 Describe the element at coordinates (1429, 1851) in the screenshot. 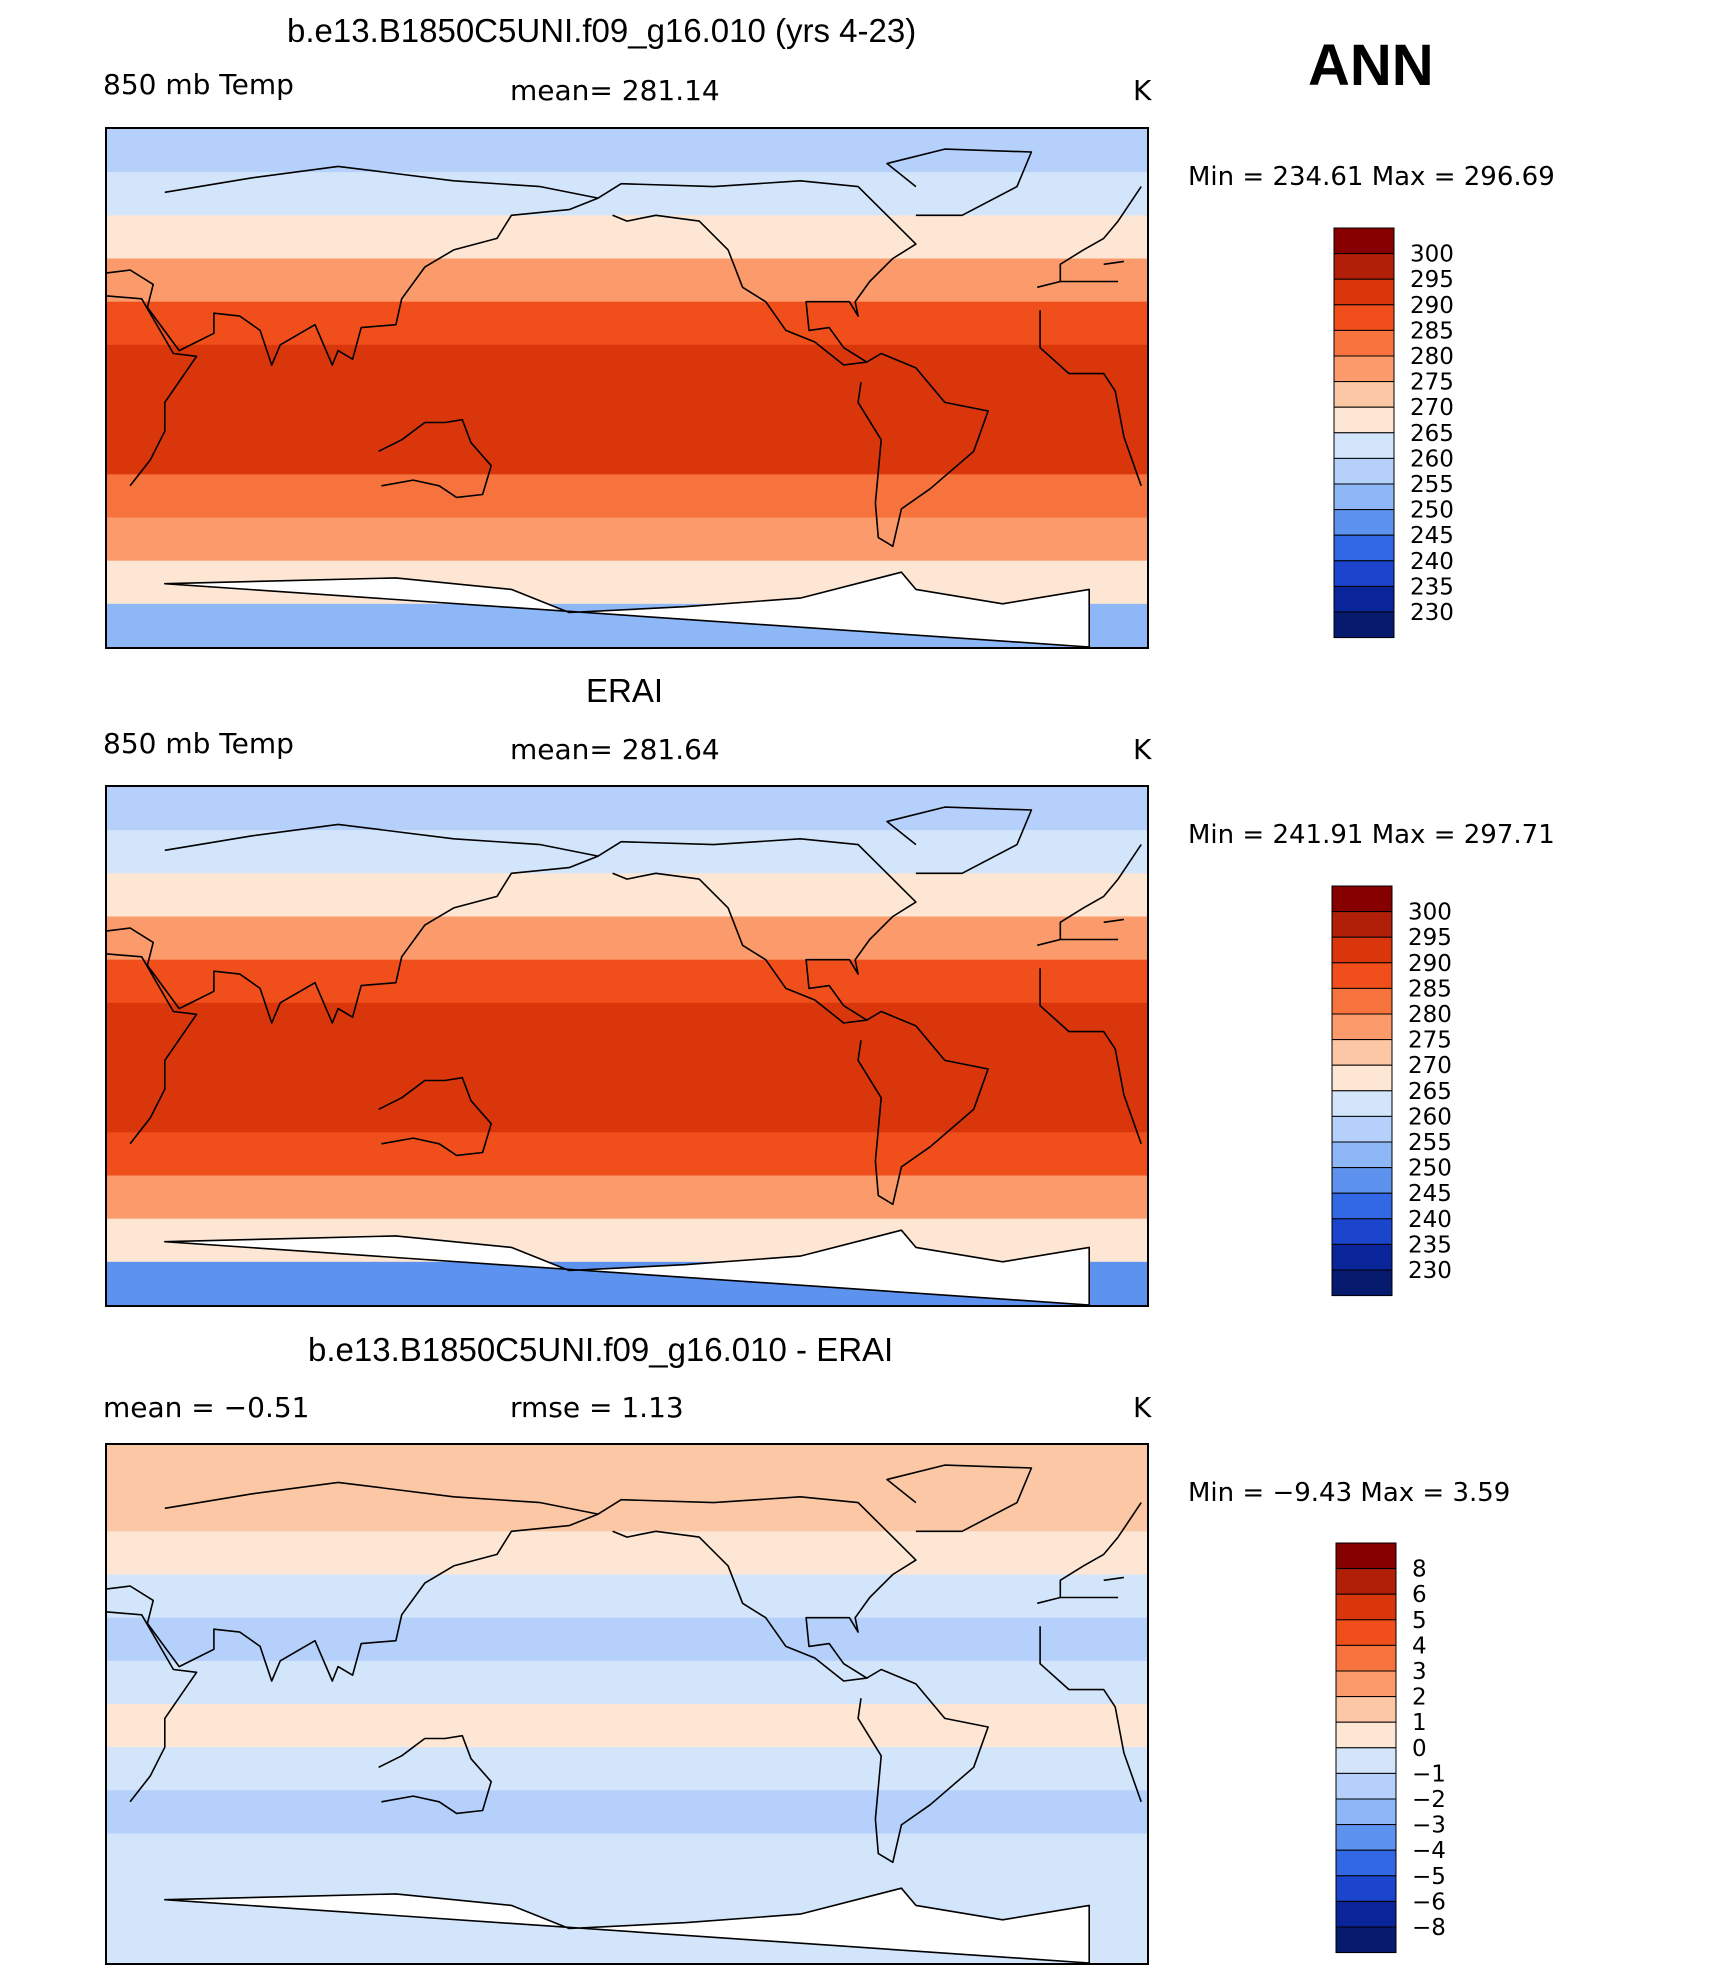

I see `colorbar-3-label-11: −4` at that location.